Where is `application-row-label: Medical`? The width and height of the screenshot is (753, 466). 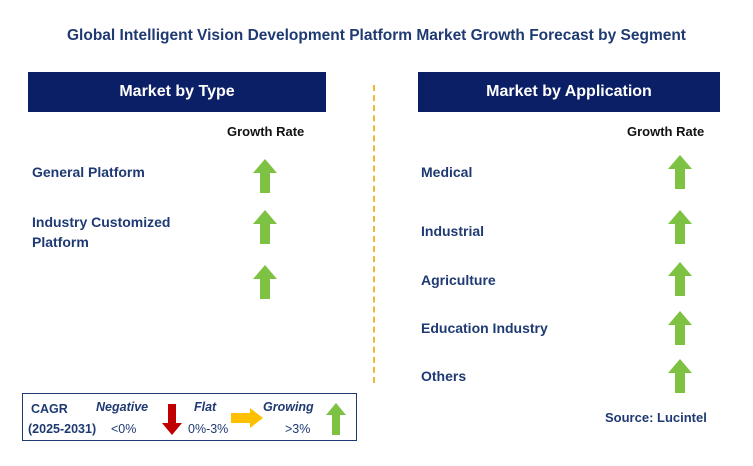
application-row-label: Medical is located at coordinates (447, 172).